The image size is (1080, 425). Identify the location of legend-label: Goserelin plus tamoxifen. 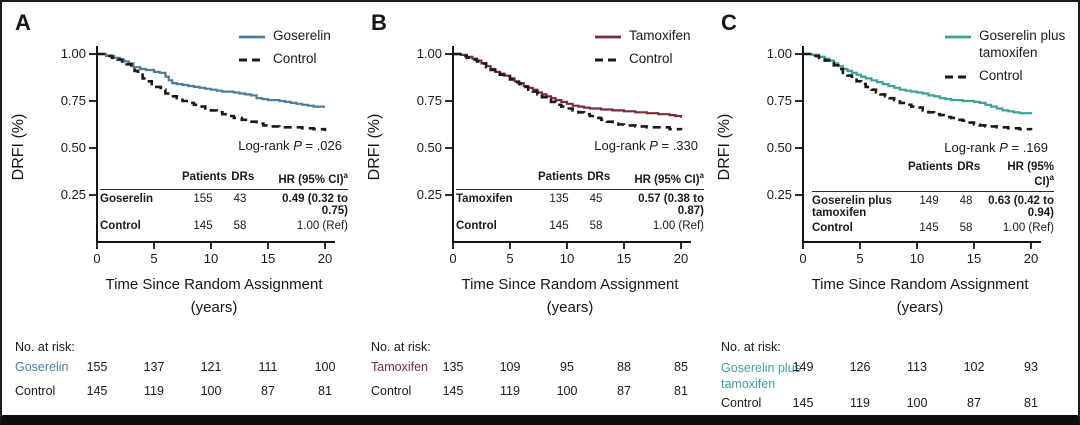
(1022, 44).